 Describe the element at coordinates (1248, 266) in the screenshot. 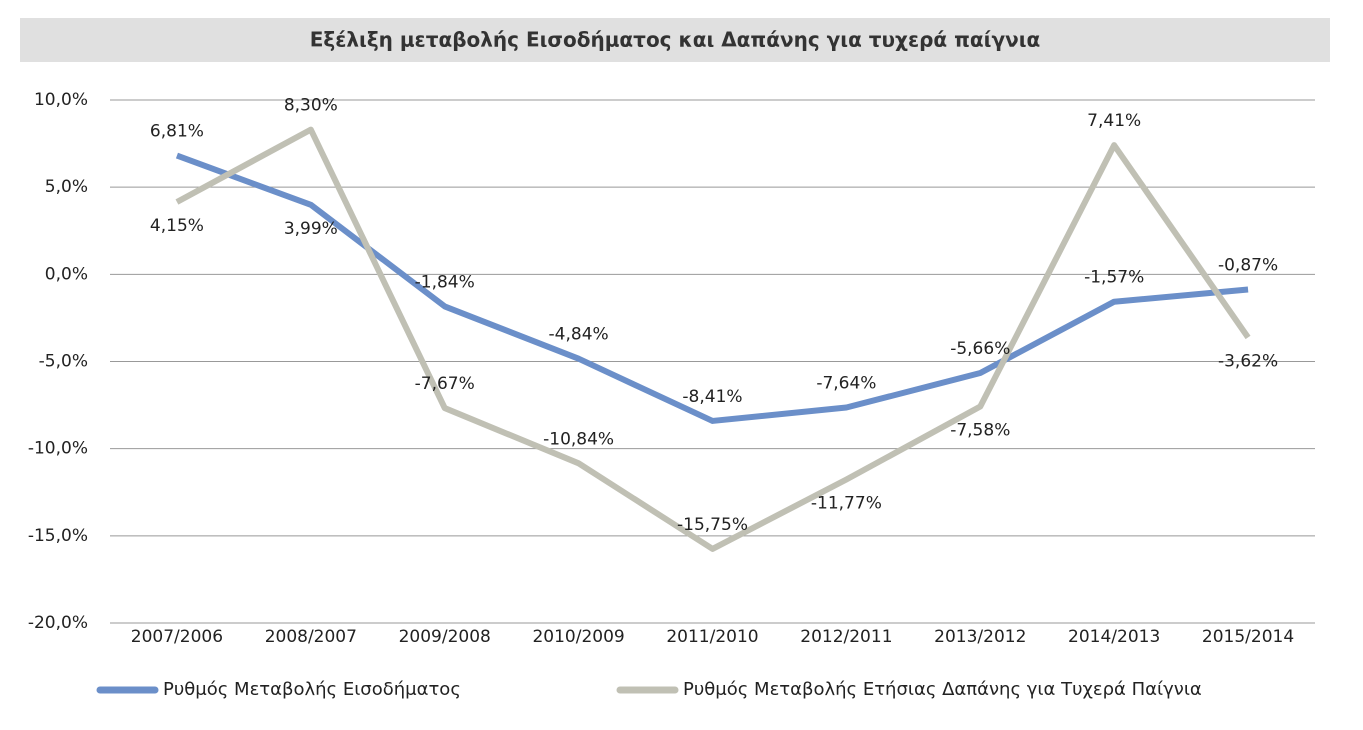

I see `data-label: -0,87%` at that location.